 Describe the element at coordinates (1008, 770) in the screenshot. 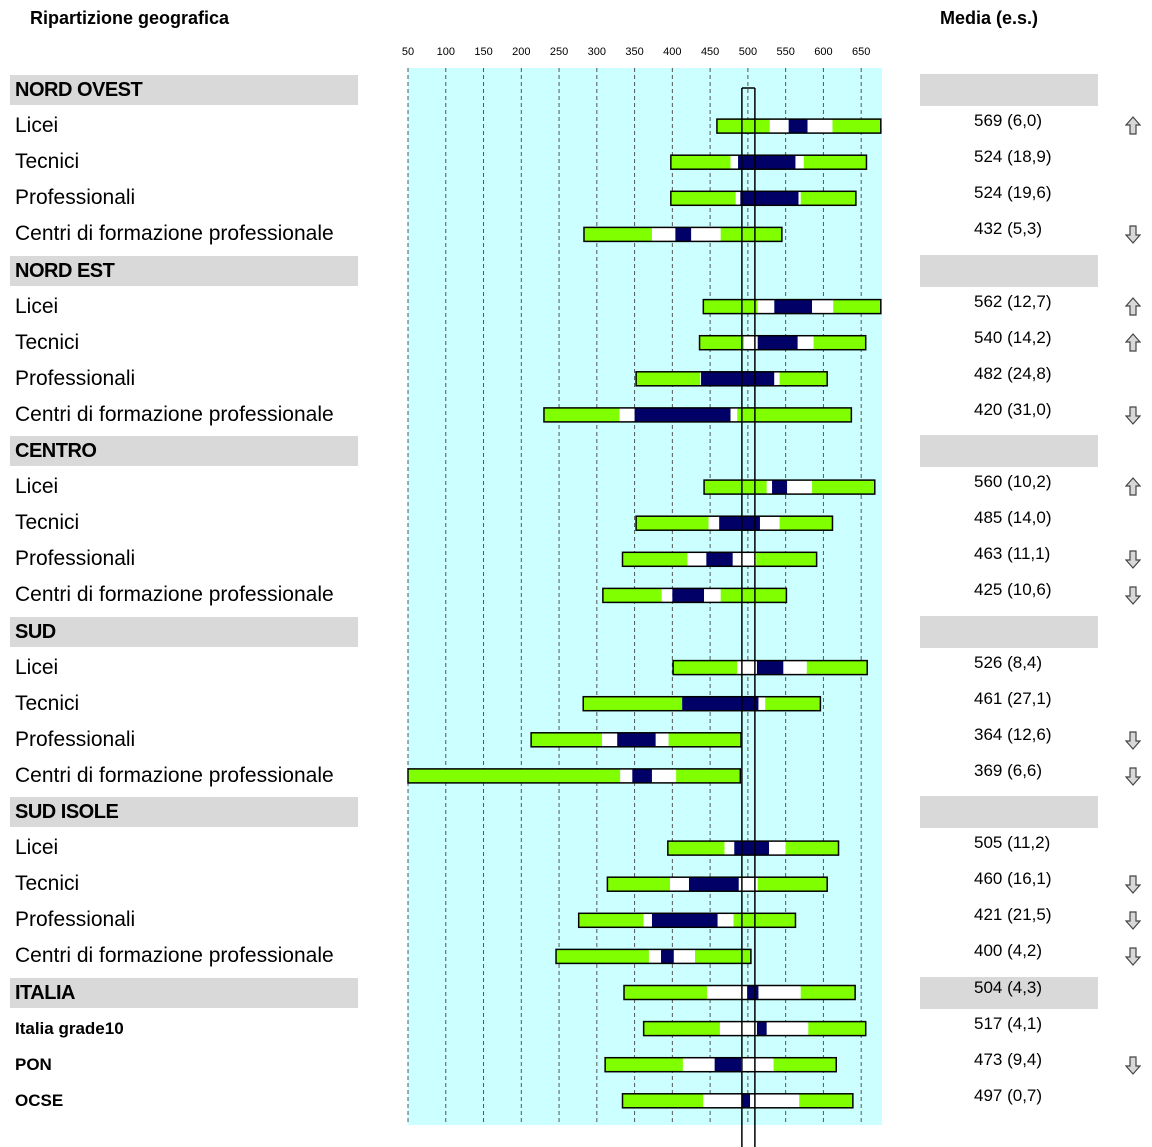

I see `mean-value: 369 (6,6)` at that location.